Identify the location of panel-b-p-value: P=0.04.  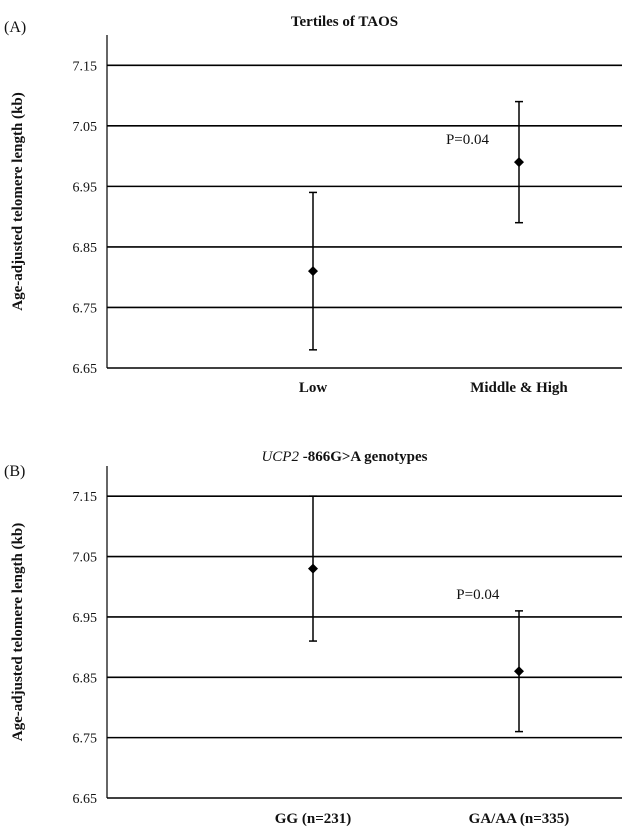
(478, 595).